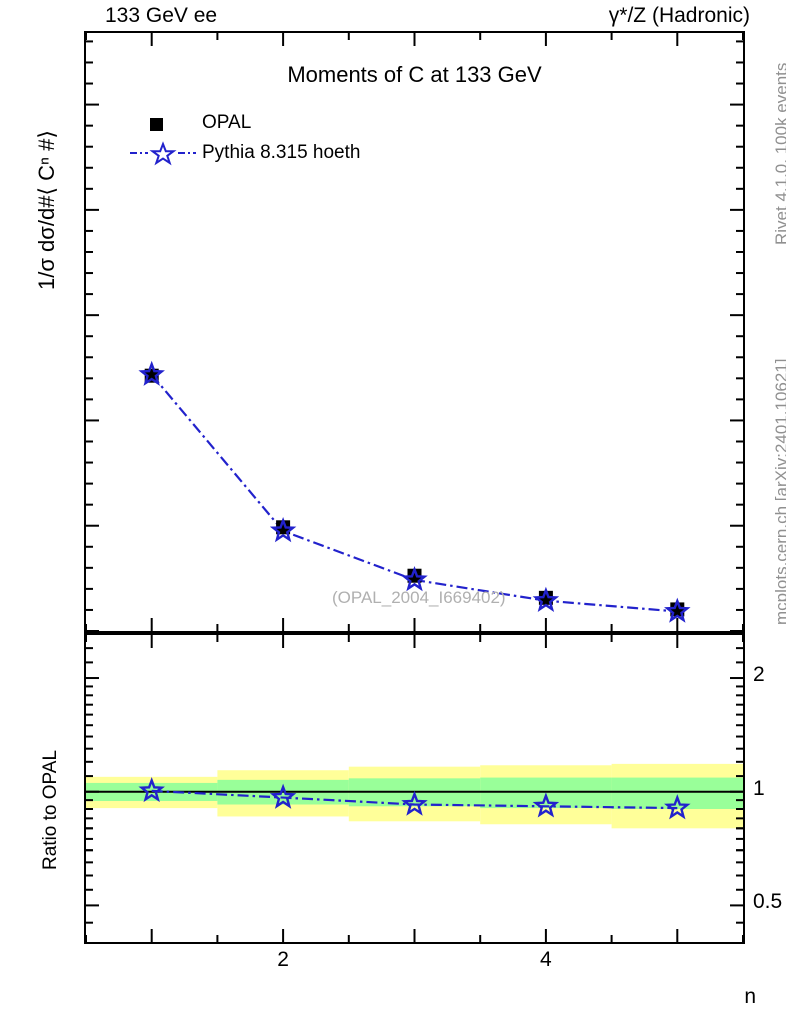  What do you see at coordinates (768, 902) in the screenshot?
I see `y-axis-ratio-tick-right-0: 0.5` at bounding box center [768, 902].